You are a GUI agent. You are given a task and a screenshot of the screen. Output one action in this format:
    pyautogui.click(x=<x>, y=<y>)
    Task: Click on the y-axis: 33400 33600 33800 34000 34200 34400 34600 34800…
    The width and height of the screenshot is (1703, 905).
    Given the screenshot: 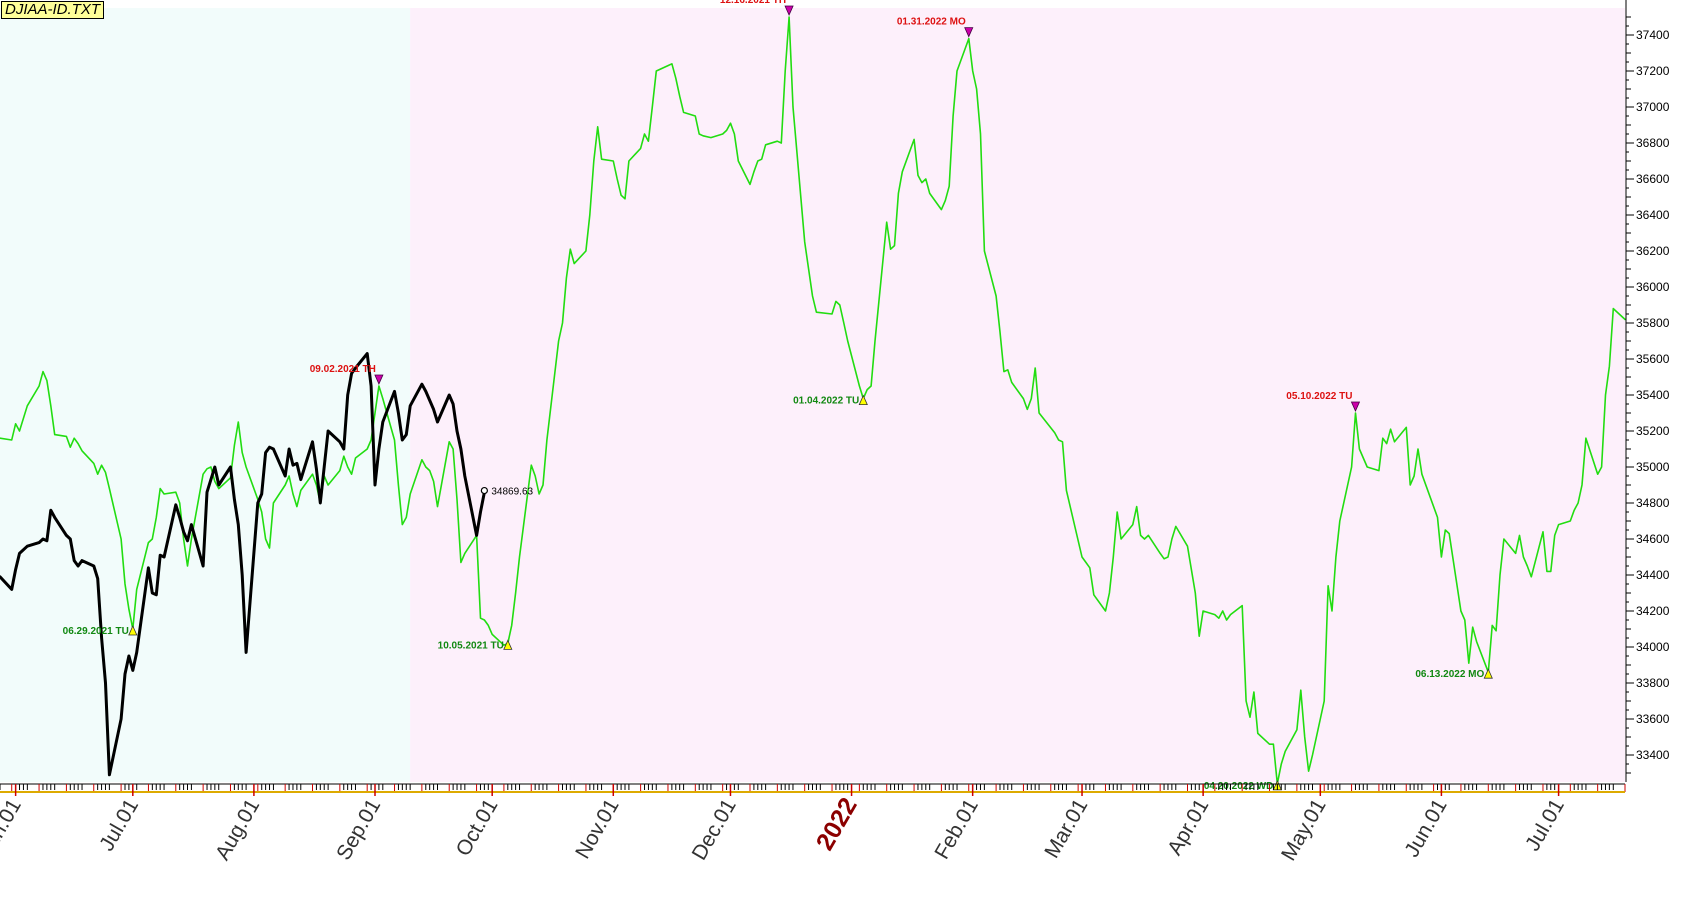 What is the action you would take?
    pyautogui.click(x=1647, y=391)
    